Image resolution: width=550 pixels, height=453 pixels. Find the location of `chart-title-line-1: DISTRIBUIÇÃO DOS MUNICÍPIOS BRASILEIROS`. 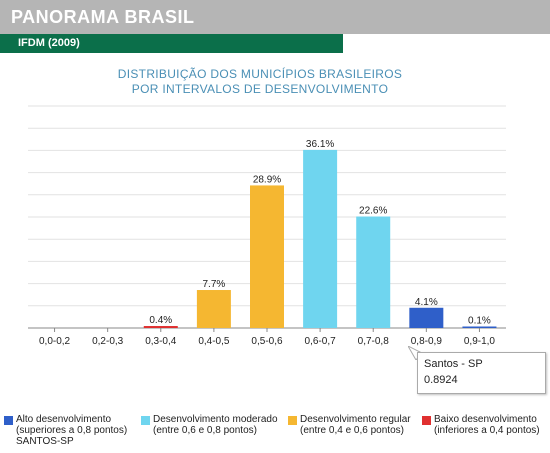

chart-title-line-1: DISTRIBUIÇÃO DOS MUNICÍPIOS BRASILEIROS is located at coordinates (260, 74).